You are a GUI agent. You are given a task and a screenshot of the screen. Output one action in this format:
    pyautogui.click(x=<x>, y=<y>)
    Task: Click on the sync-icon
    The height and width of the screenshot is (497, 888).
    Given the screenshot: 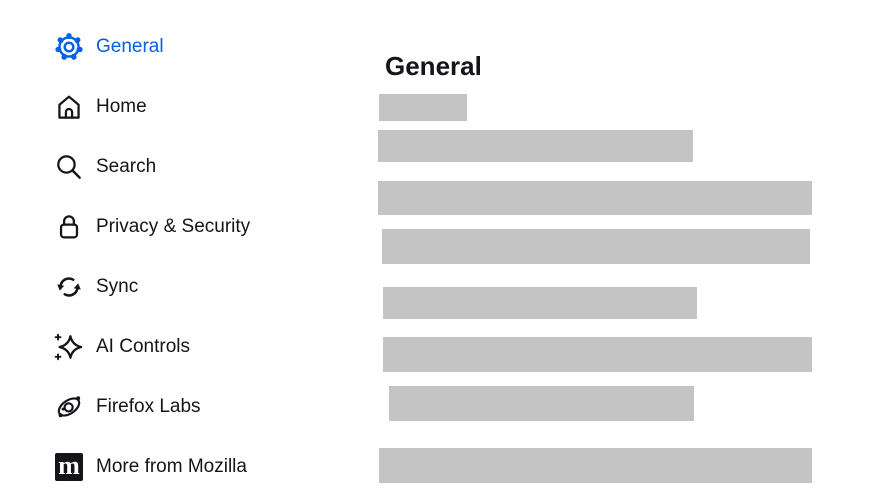 What is the action you would take?
    pyautogui.click(x=69, y=287)
    